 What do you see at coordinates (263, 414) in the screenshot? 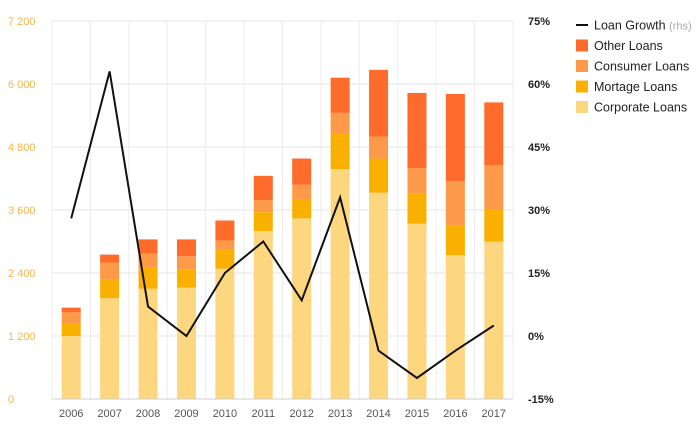
I see `x-tick-label: 2011` at bounding box center [263, 414].